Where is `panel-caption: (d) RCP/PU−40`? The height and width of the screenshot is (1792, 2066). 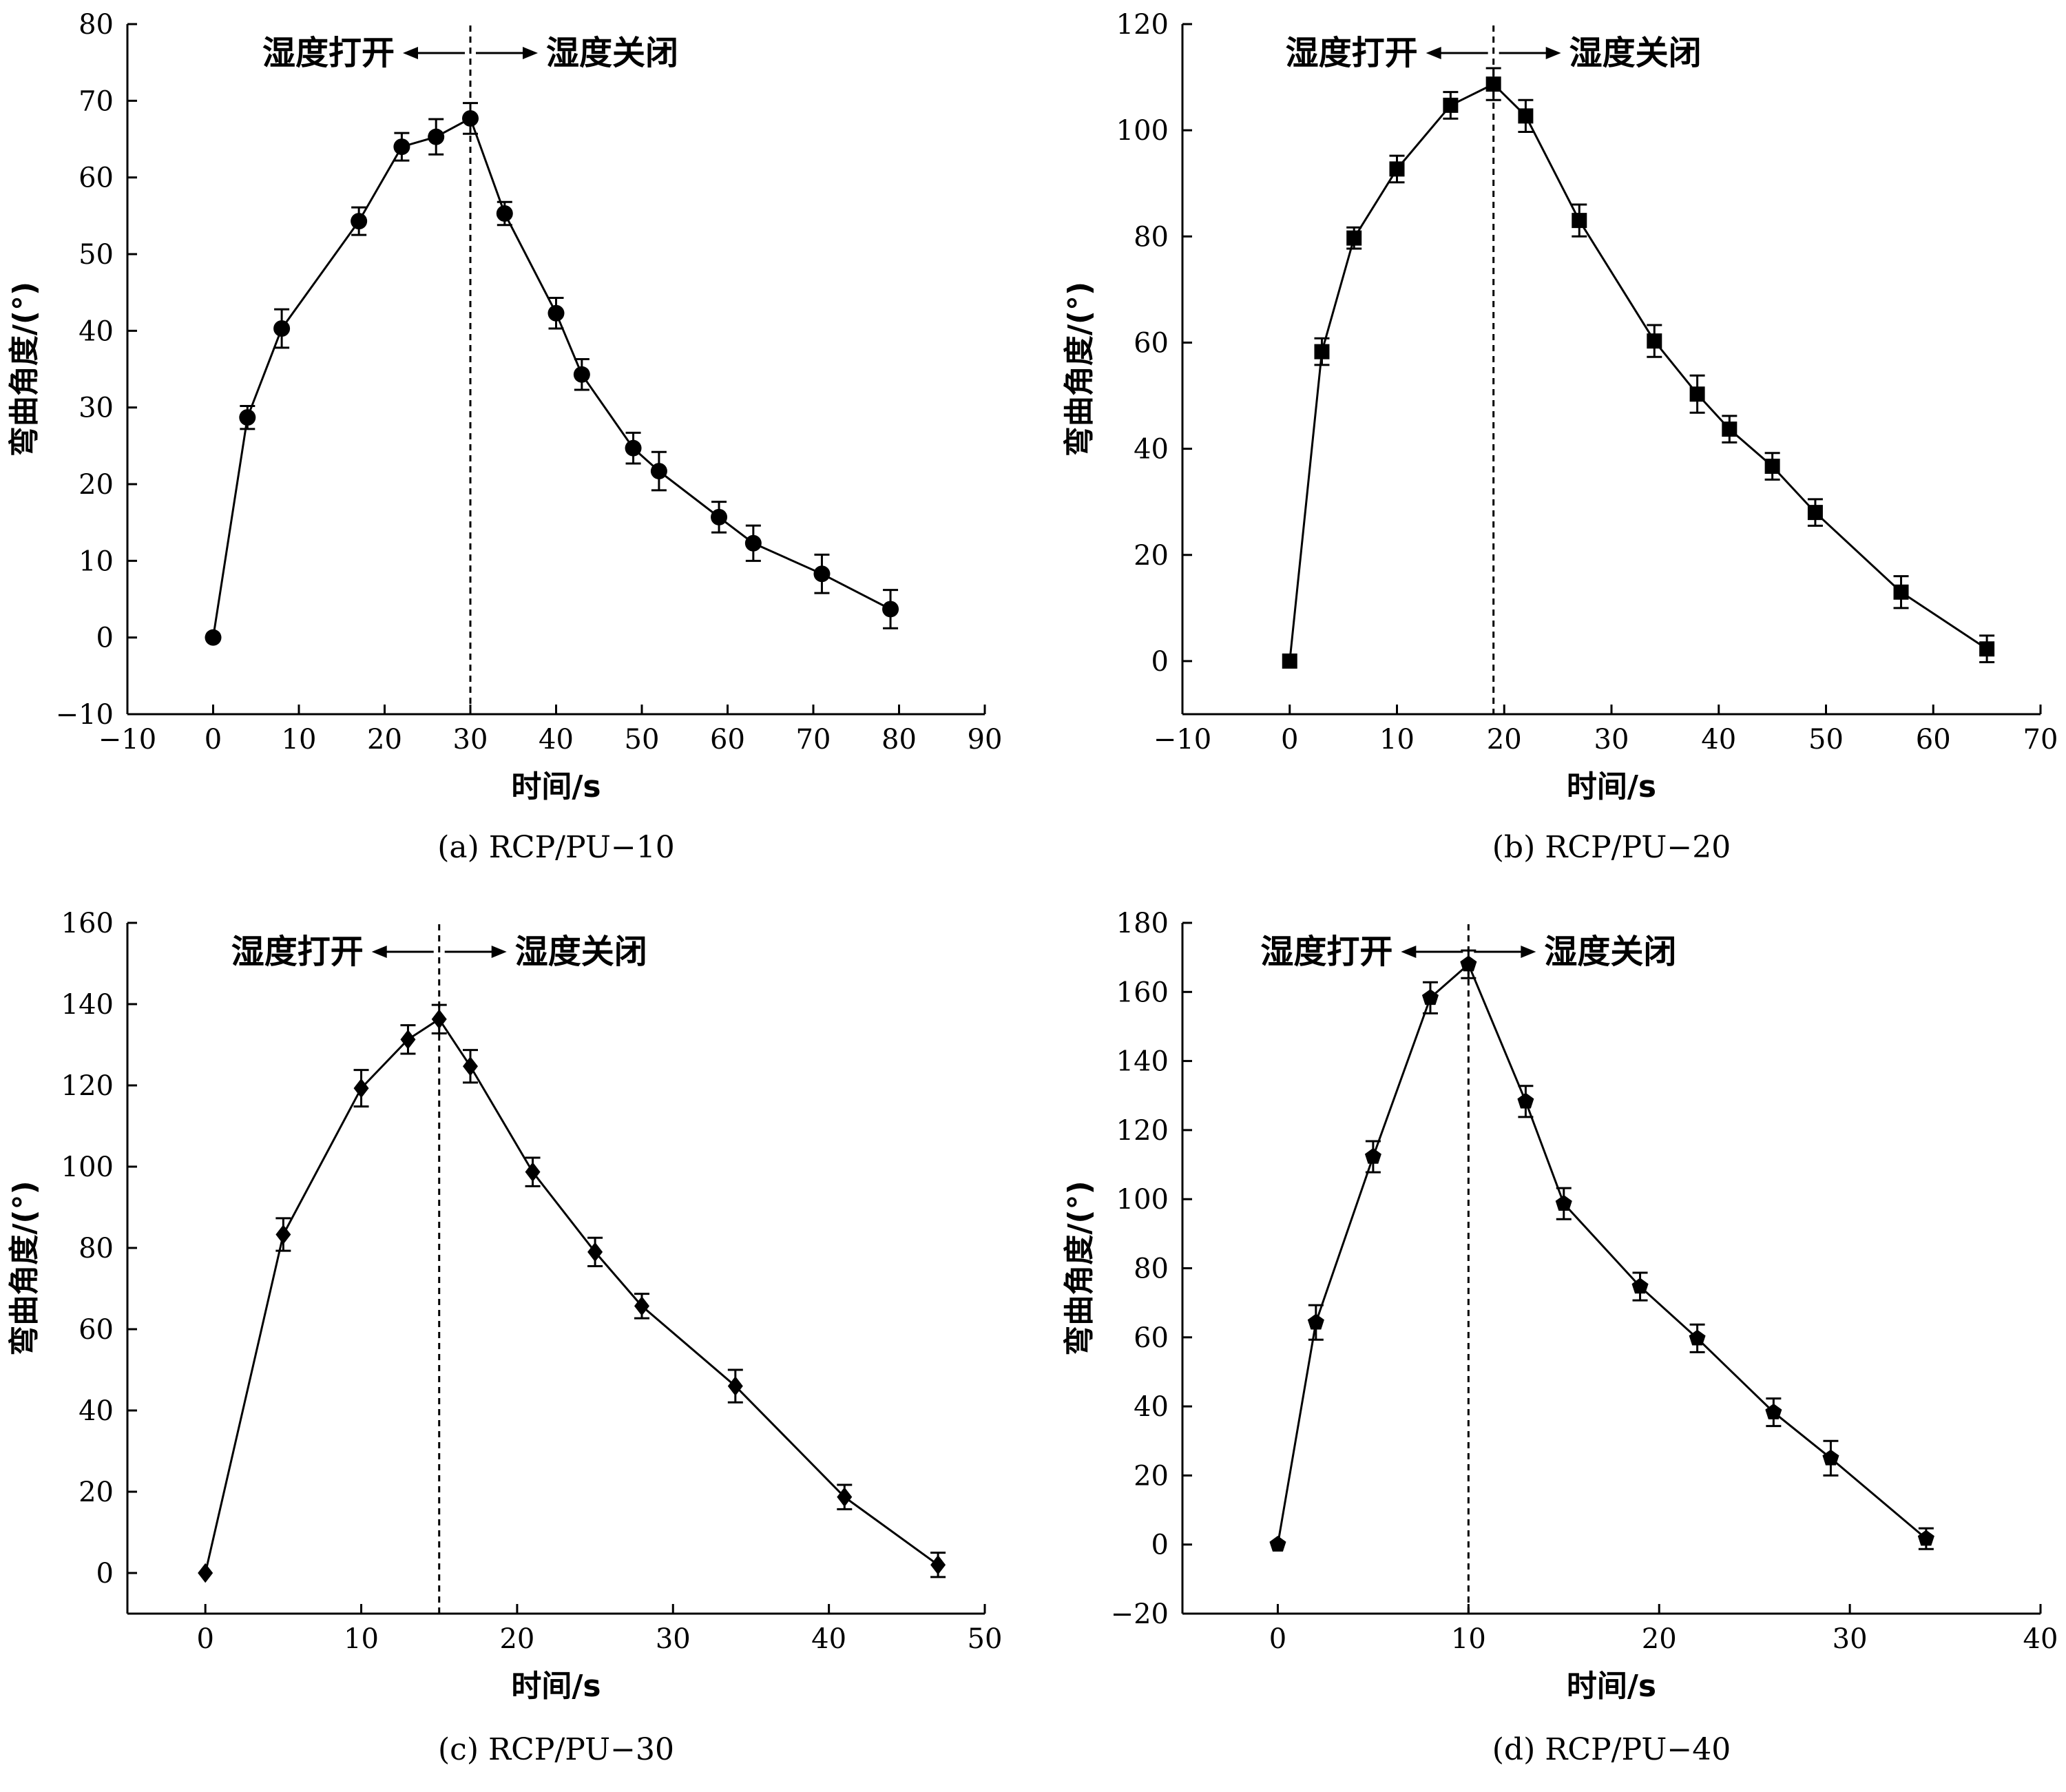
panel-caption: (d) RCP/PU−40 is located at coordinates (1611, 1749).